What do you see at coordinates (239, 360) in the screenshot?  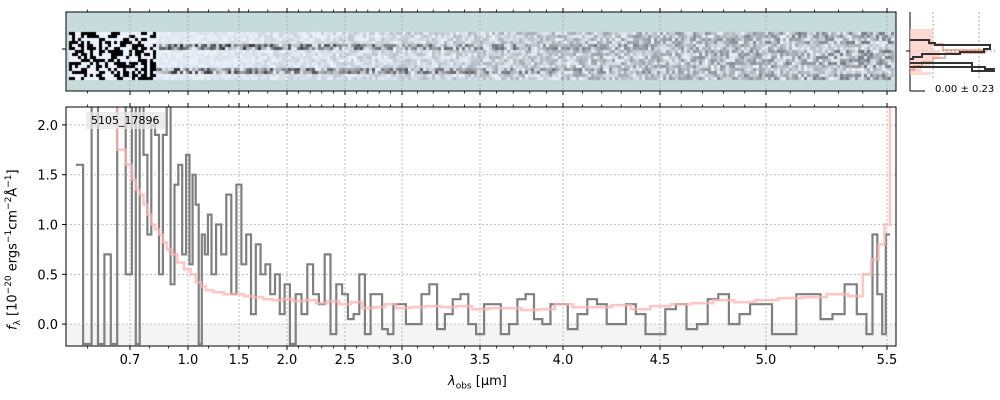 I see `x-tick-label: 1.5` at bounding box center [239, 360].